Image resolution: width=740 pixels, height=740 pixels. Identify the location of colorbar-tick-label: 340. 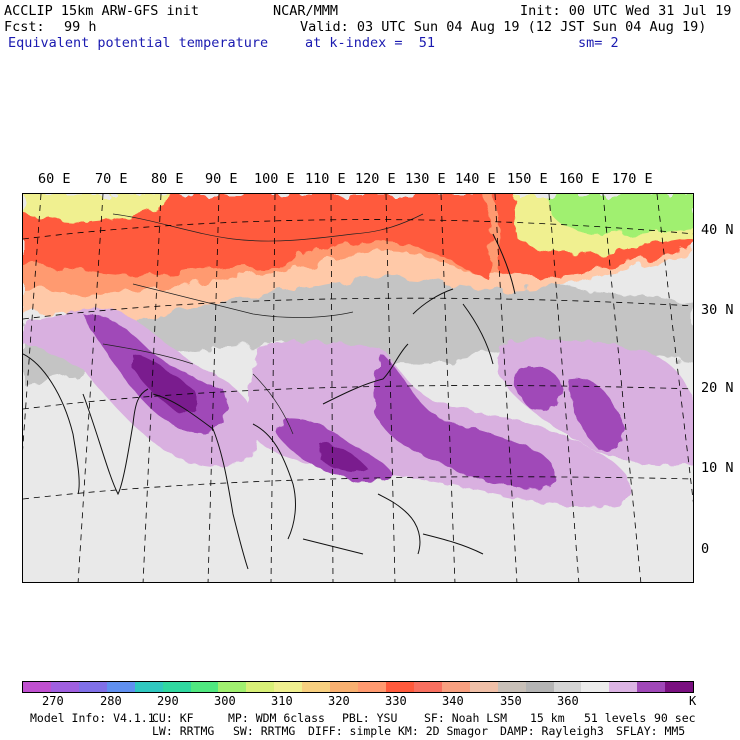
(453, 701).